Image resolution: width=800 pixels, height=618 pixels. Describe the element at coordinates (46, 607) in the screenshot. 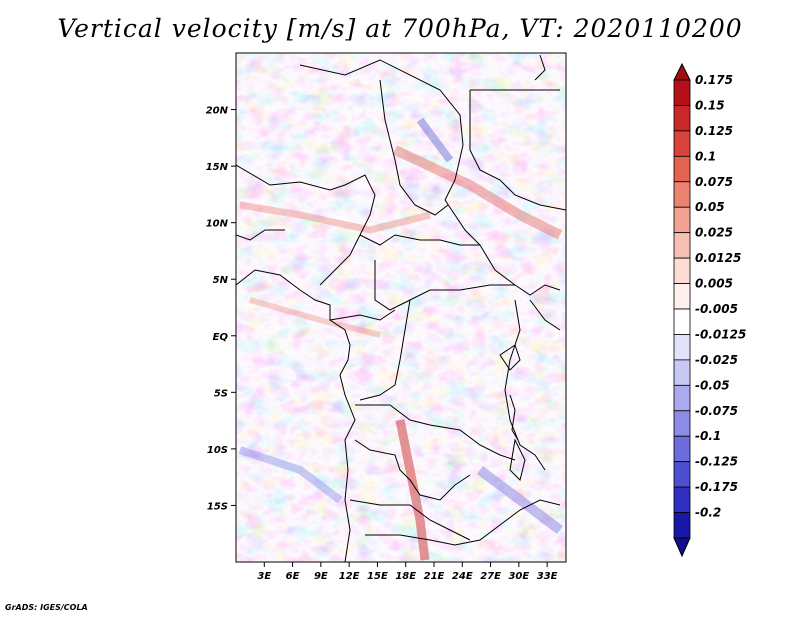

I see `grads-credit: GrADS: IGES/COLA` at that location.